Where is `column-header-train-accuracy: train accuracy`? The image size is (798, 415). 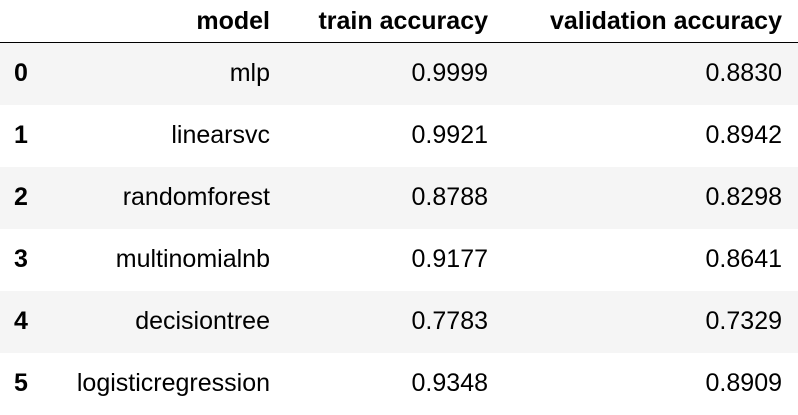
column-header-train-accuracy: train accuracy is located at coordinates (395, 21).